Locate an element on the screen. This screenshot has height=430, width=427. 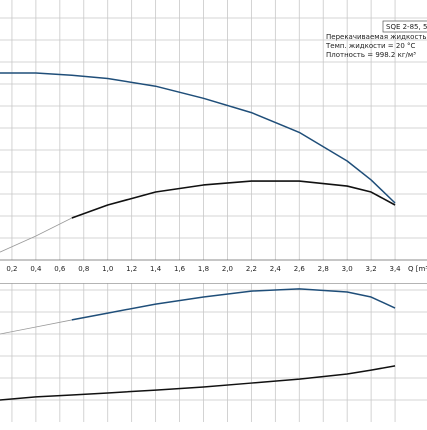
legend-box is located at coordinates (404, 26).